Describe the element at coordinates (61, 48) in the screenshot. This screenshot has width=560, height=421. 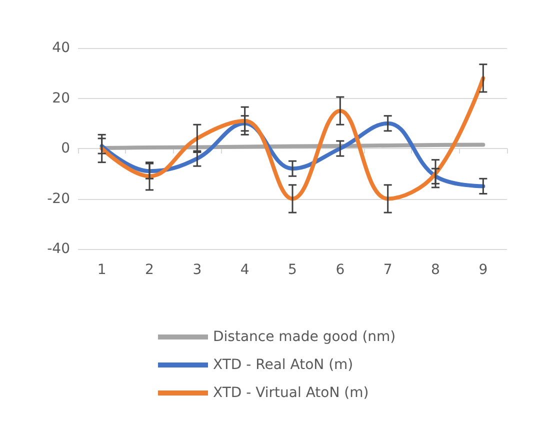
I see `y-tick-label: 40` at that location.